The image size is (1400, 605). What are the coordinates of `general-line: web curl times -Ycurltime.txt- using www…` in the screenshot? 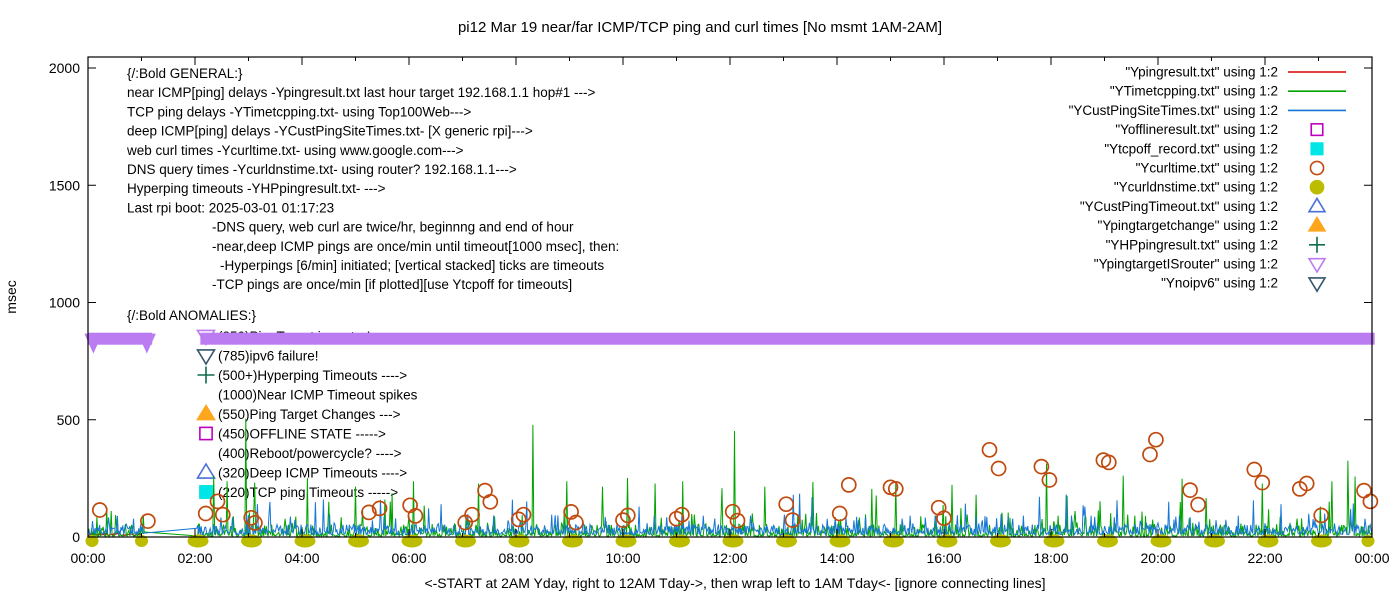 It's located at (295, 150).